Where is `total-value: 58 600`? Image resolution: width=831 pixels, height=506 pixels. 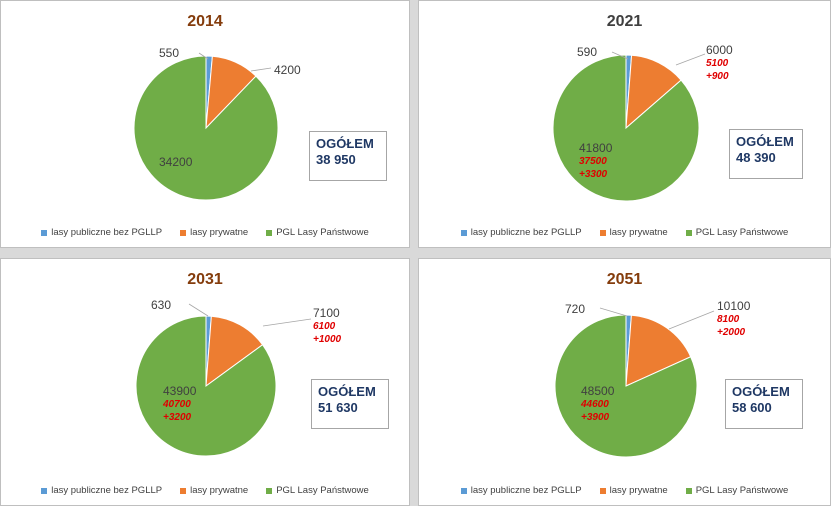 total-value: 58 600 is located at coordinates (752, 407).